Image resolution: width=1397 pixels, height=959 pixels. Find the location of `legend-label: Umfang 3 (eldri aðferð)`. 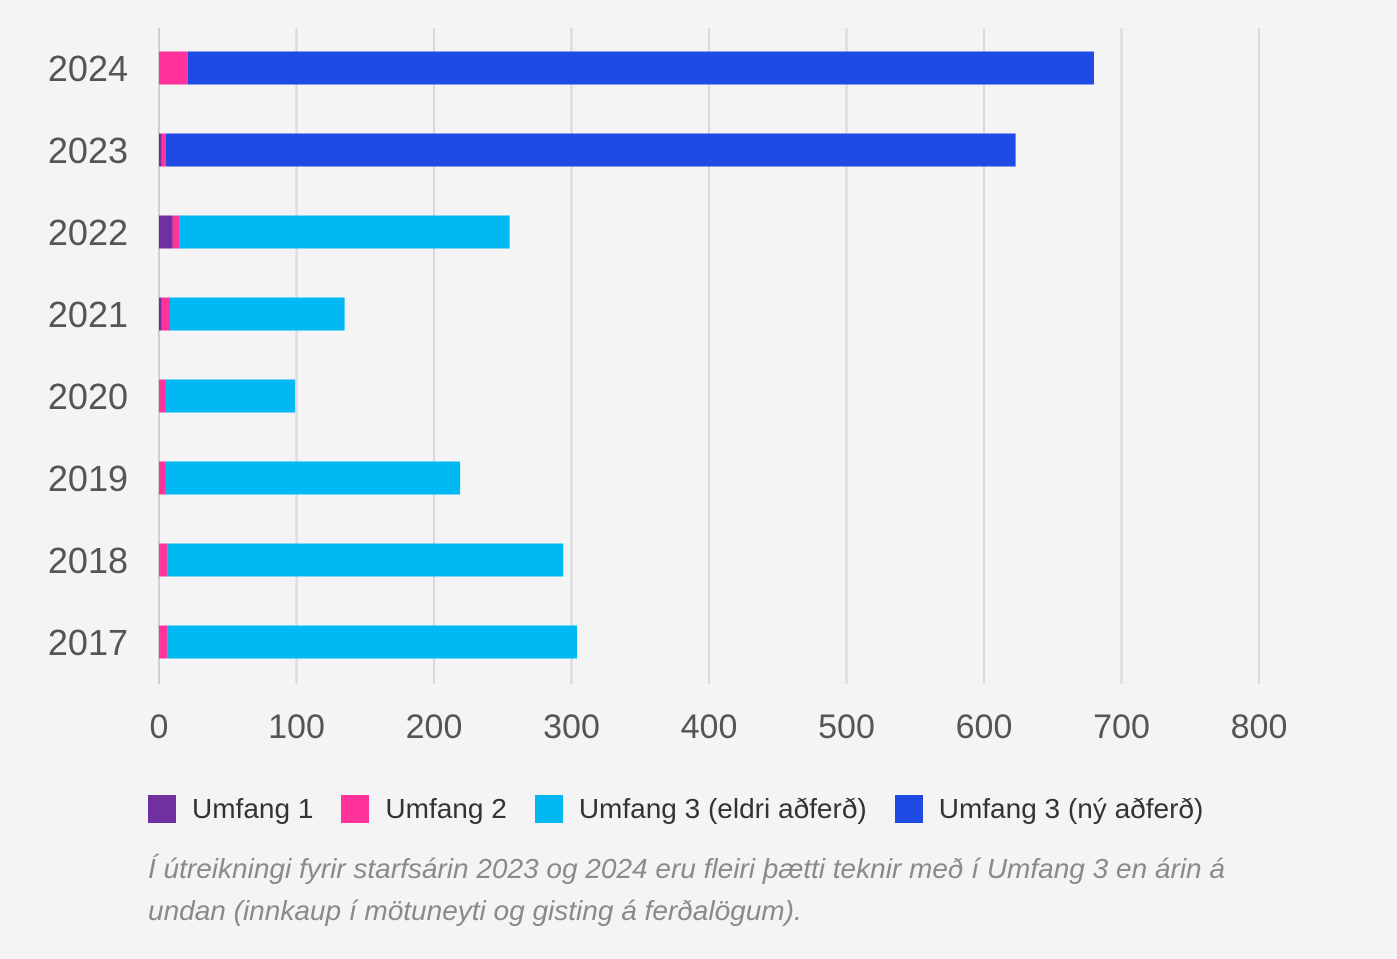

legend-label: Umfang 3 (eldri aðferð) is located at coordinates (722, 808).